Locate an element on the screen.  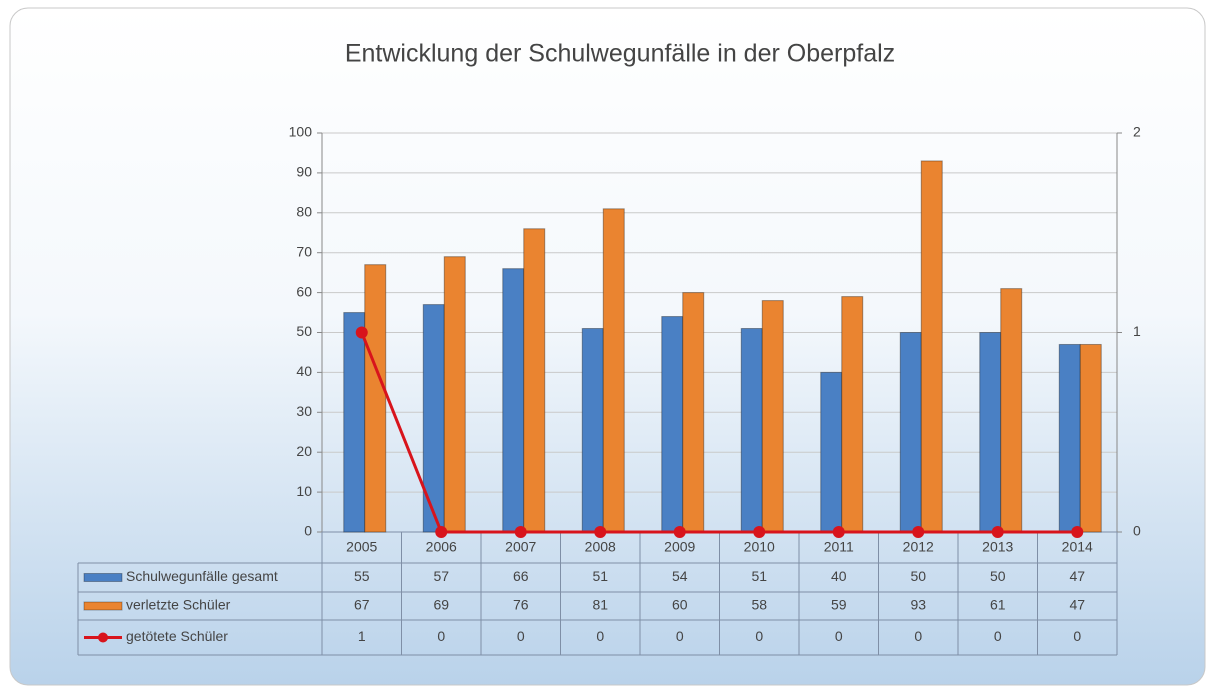
table-cell: 81 is located at coordinates (600, 605).